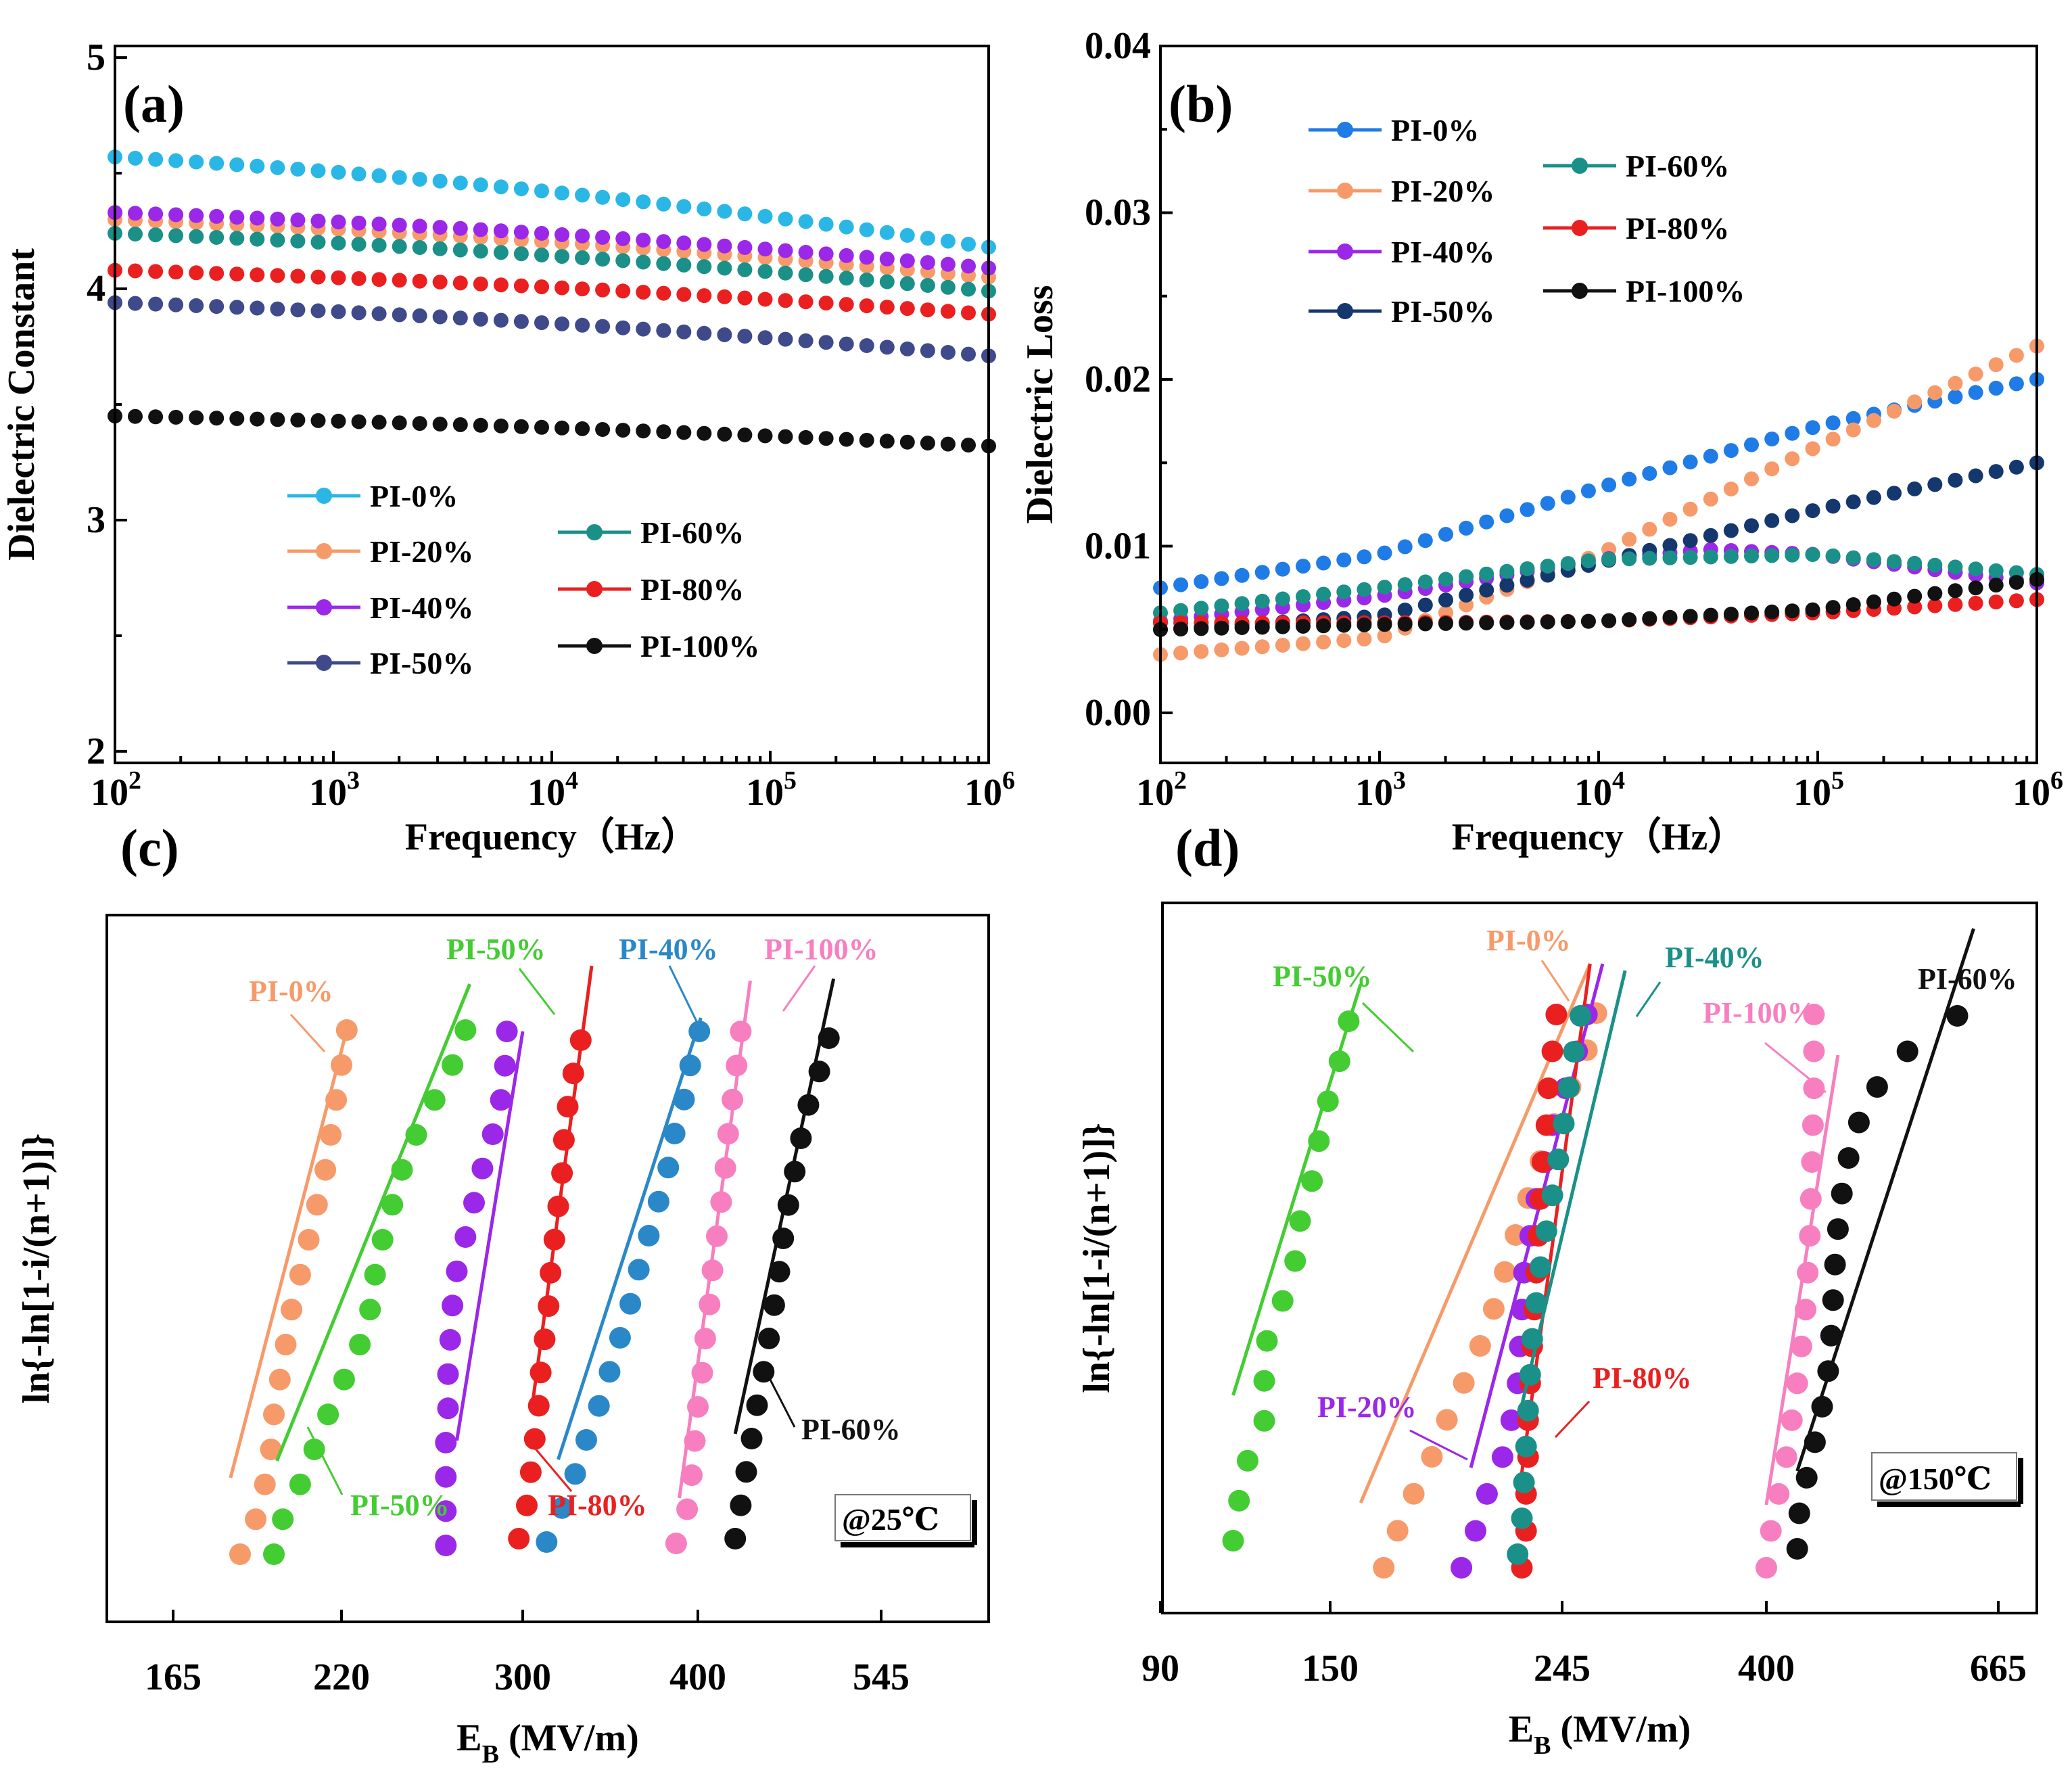  I want to click on chart-a-series-pi-60pct, so click(552, 262).